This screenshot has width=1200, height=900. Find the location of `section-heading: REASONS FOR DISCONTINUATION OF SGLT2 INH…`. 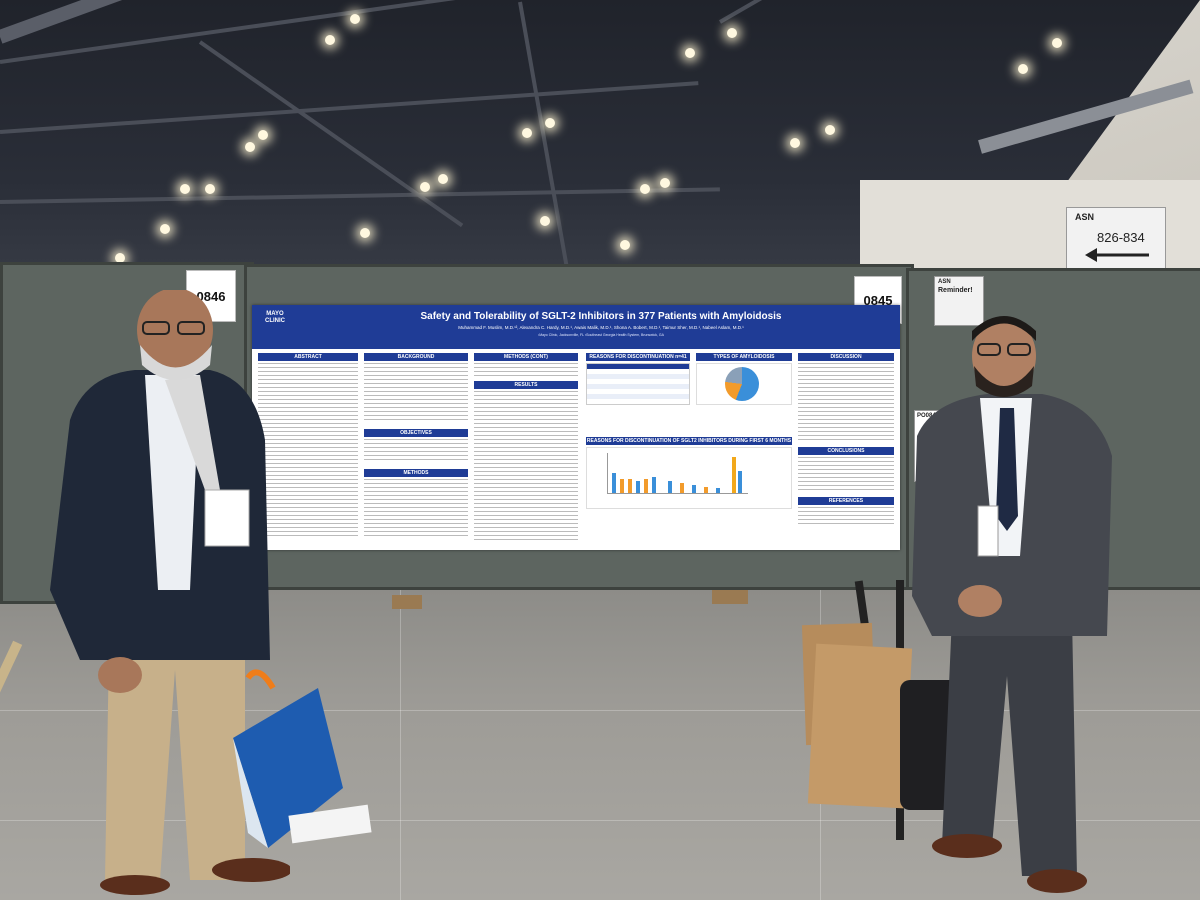

section-heading: REASONS FOR DISCONTINUATION OF SGLT2 INH… is located at coordinates (689, 441).